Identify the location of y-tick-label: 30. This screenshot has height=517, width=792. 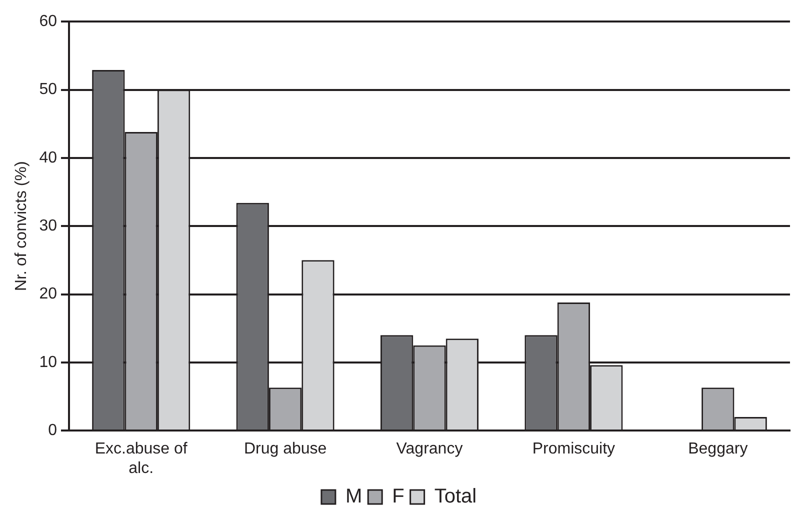
(48, 226).